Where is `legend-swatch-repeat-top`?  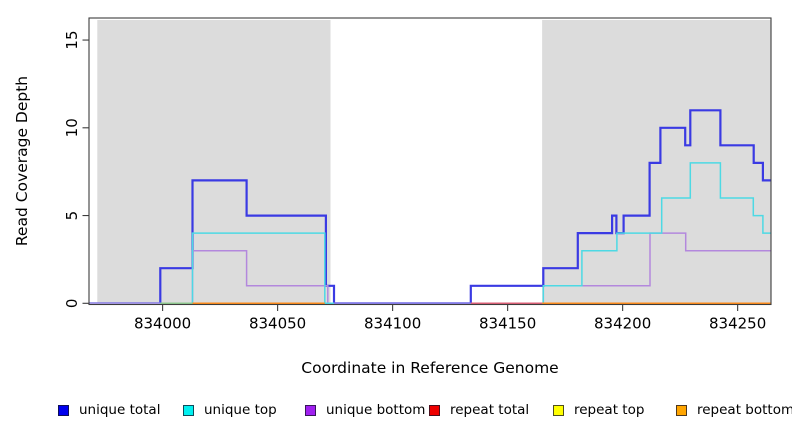
legend-swatch-repeat-top is located at coordinates (558, 410).